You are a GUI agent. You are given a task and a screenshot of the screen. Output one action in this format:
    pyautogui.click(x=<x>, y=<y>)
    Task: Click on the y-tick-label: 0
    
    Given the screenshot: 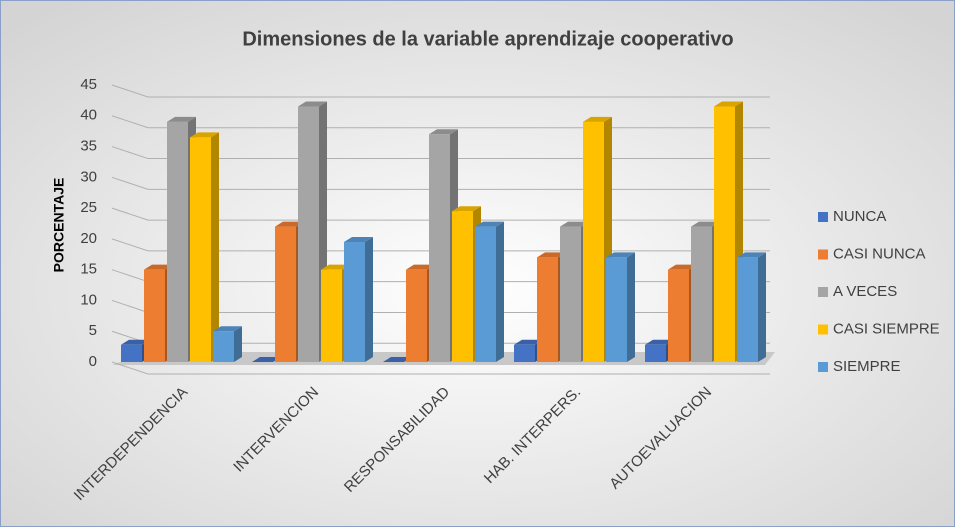 What is the action you would take?
    pyautogui.click(x=93, y=361)
    